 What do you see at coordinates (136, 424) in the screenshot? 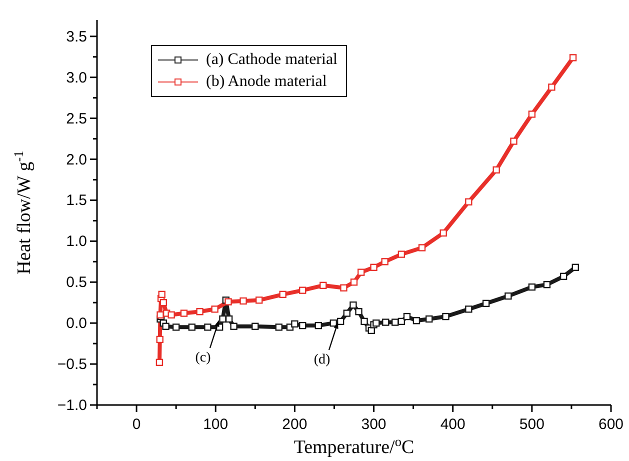
I see `x-tick-label: 0` at bounding box center [136, 424].